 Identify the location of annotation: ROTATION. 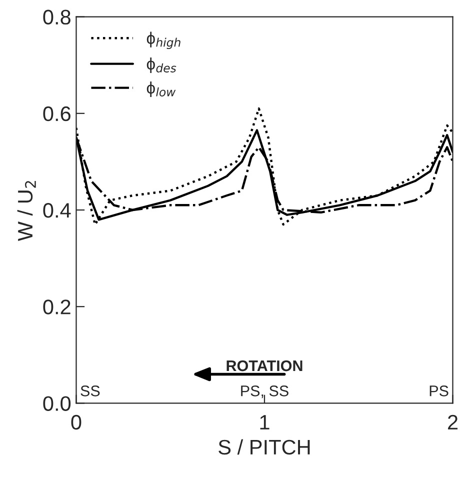
(264, 366).